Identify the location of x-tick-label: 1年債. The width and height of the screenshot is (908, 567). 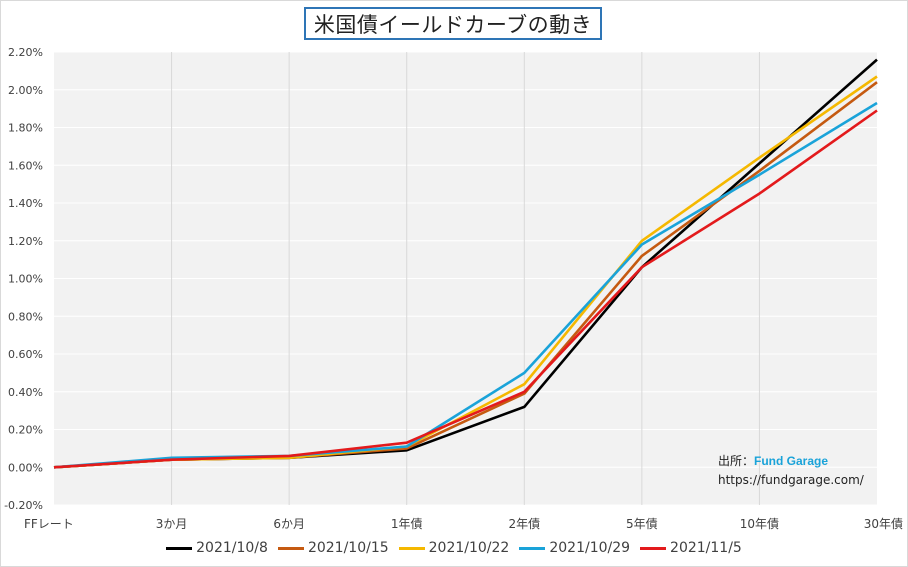
(407, 523).